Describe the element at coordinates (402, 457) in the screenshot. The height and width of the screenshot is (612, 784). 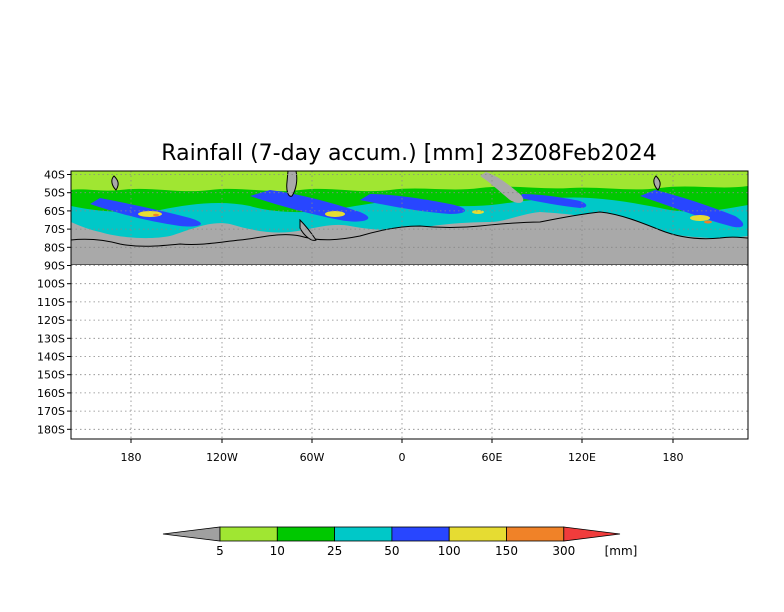
I see `lon-label: 0` at that location.